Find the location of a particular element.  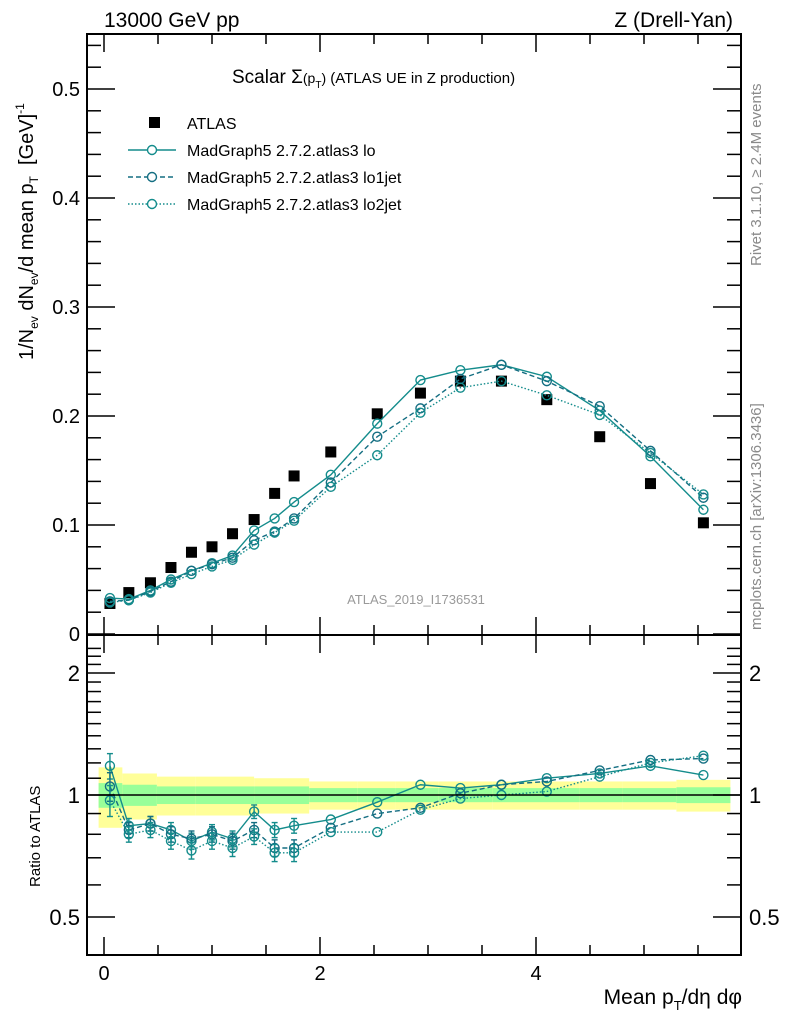

legend-marker-atlas is located at coordinates (154, 122).